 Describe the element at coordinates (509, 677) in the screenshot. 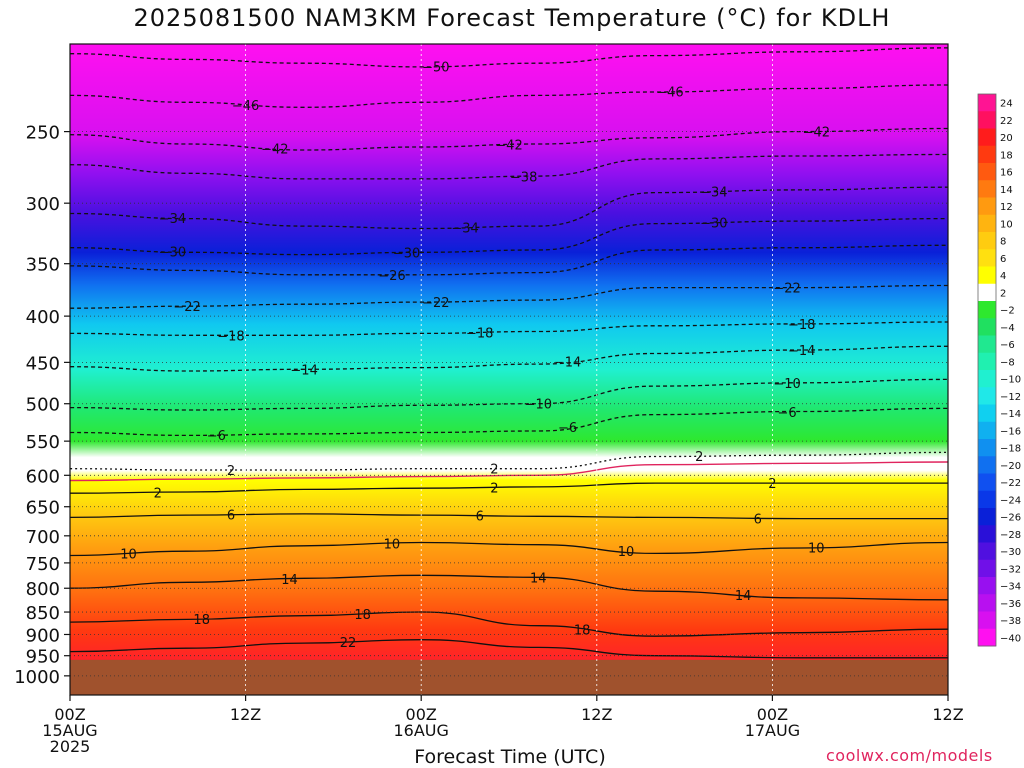

I see `ground-terrain` at that location.